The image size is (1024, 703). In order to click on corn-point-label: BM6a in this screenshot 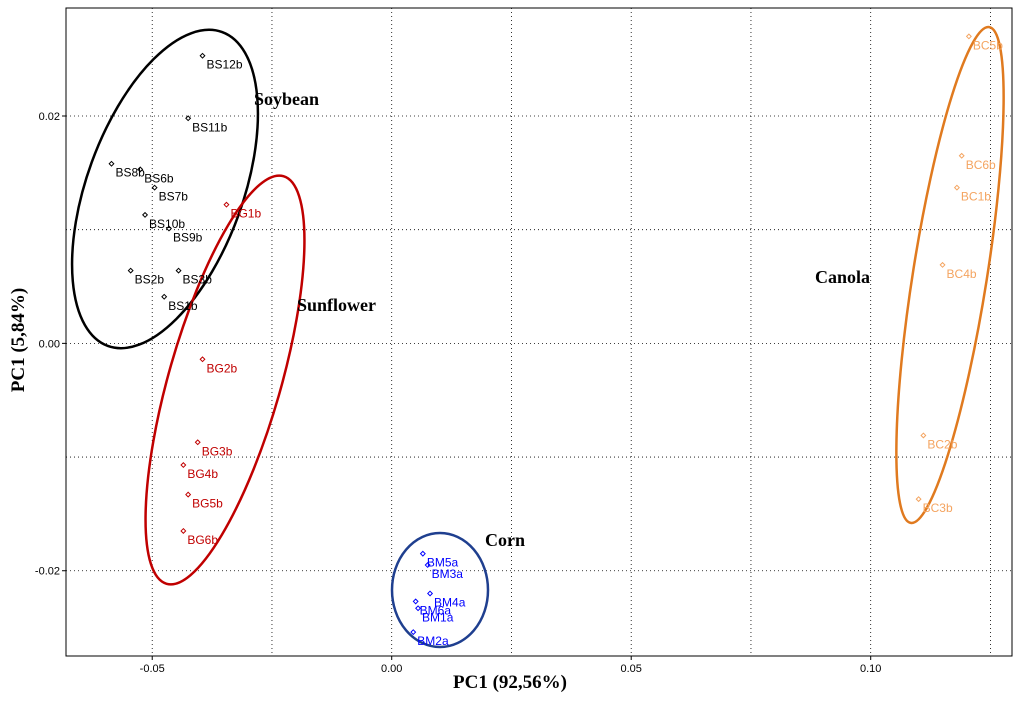, I will do `click(436, 610)`.